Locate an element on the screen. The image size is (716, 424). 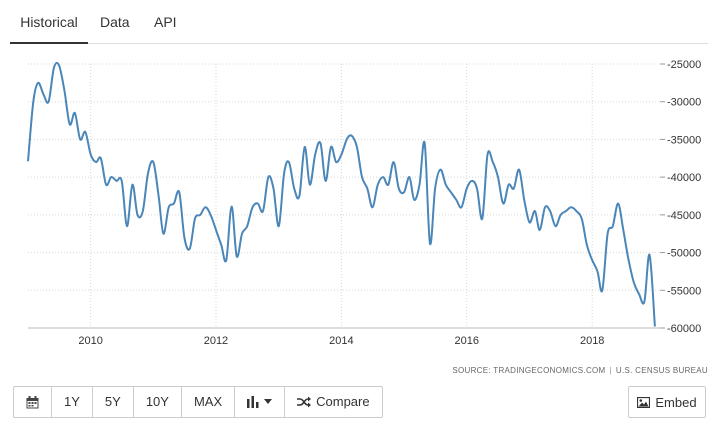
y-tick-label: -35000 is located at coordinates (684, 140).